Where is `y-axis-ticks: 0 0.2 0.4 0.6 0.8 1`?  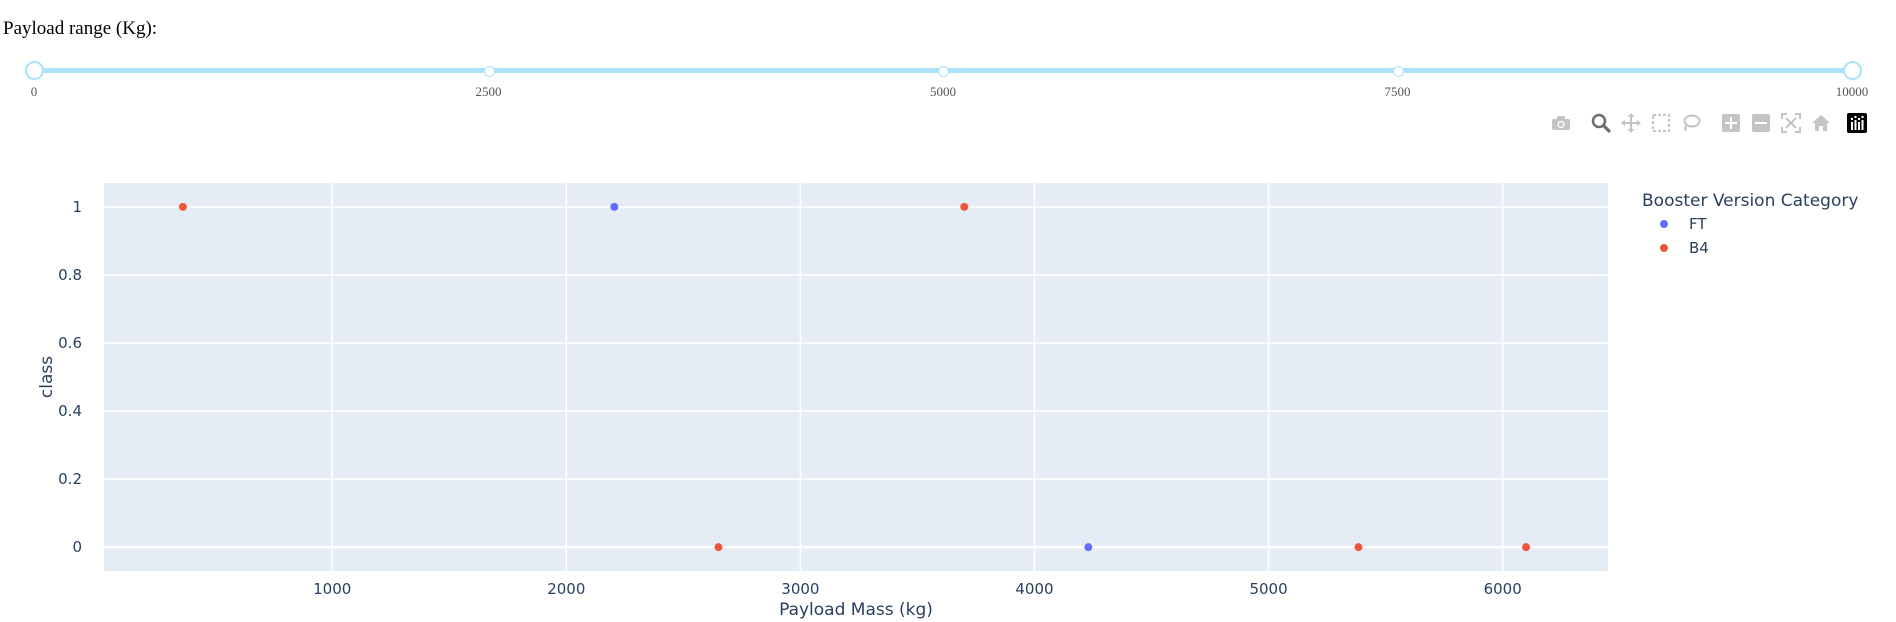 y-axis-ticks: 0 0.2 0.4 0.6 0.8 1 is located at coordinates (70, 377).